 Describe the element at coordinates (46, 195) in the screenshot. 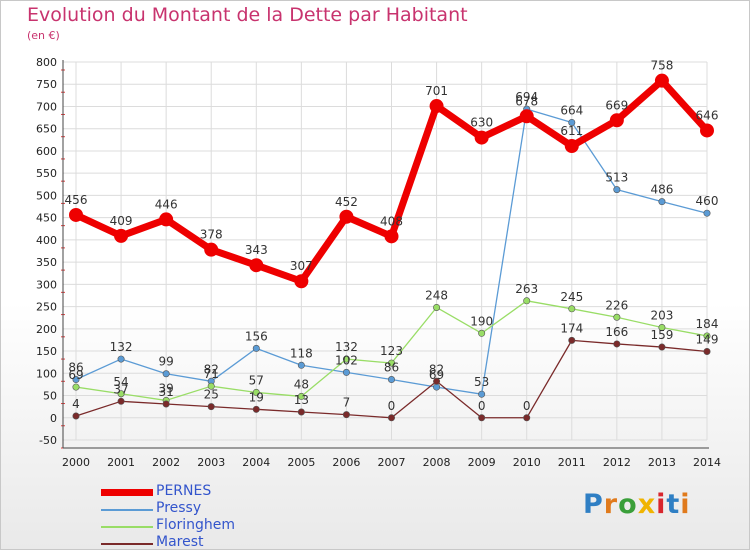

I see `y-tick-label: 500` at that location.